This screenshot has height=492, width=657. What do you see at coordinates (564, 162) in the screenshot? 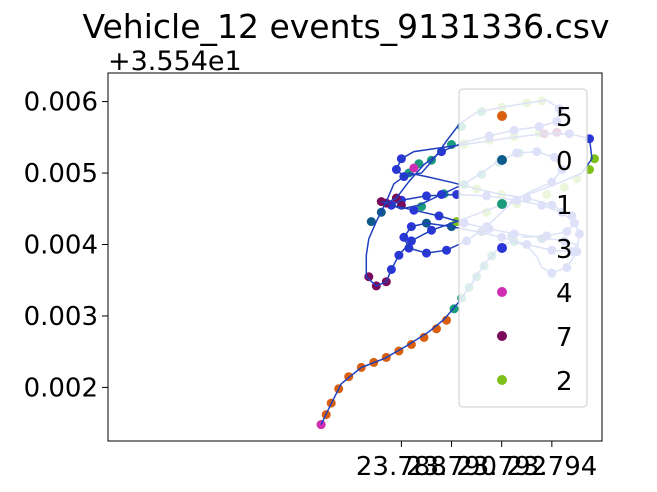
I see `legend-label: 0` at bounding box center [564, 162].